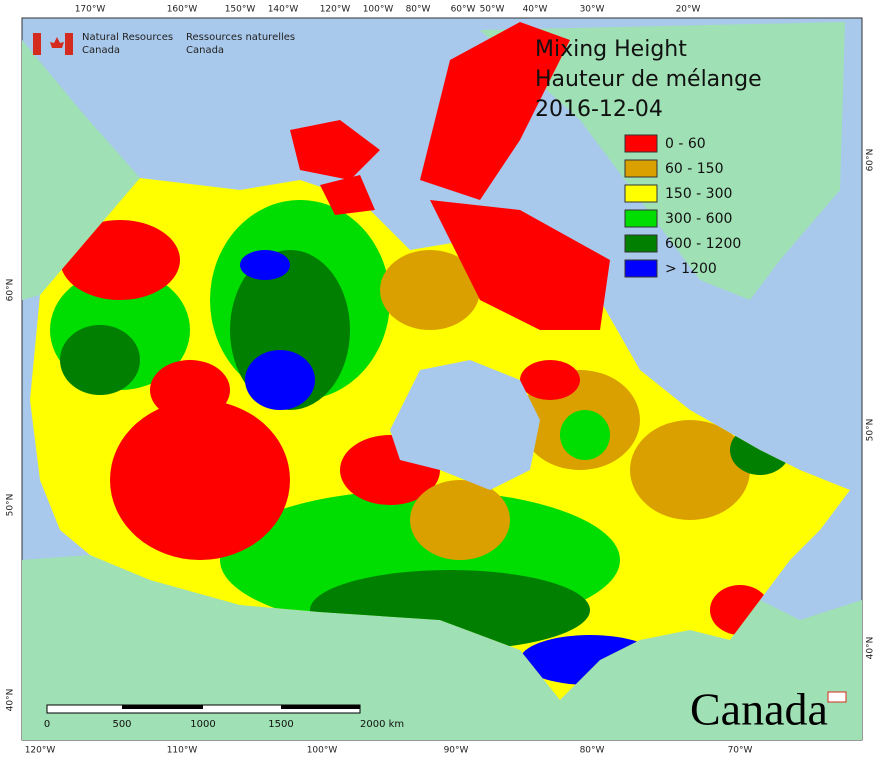 The width and height of the screenshot is (880, 760). What do you see at coordinates (759, 709) in the screenshot?
I see `wordmark: Canada` at bounding box center [759, 709].